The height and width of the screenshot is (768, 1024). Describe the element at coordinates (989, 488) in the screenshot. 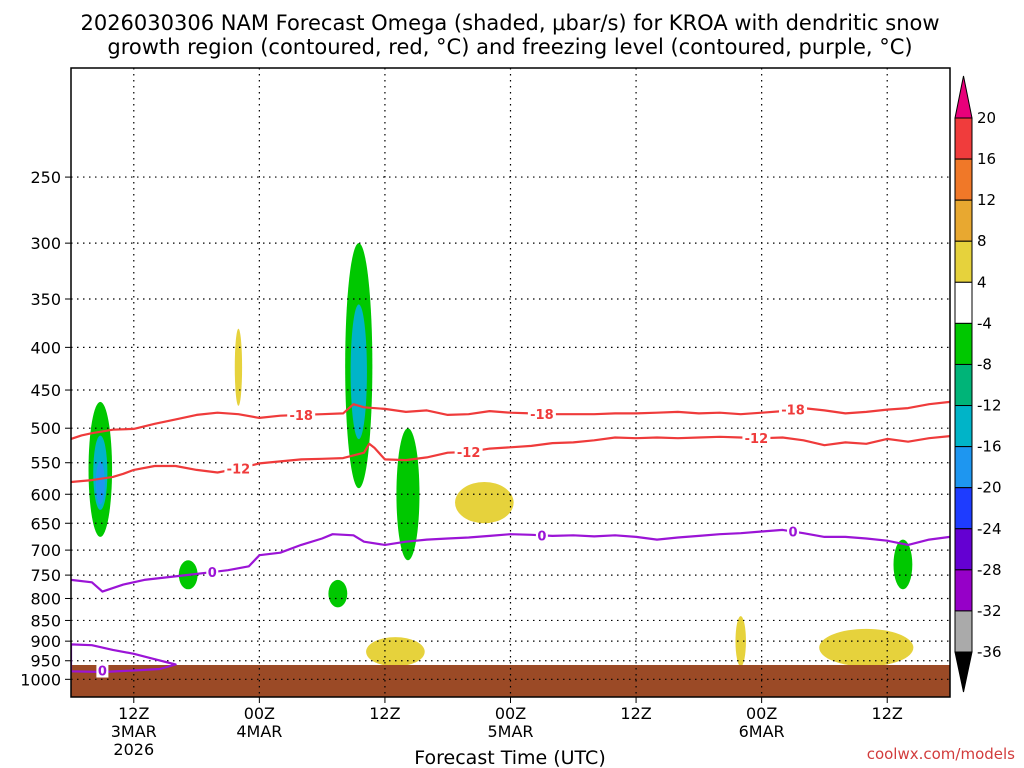

I see `colorbar-label: -20` at that location.